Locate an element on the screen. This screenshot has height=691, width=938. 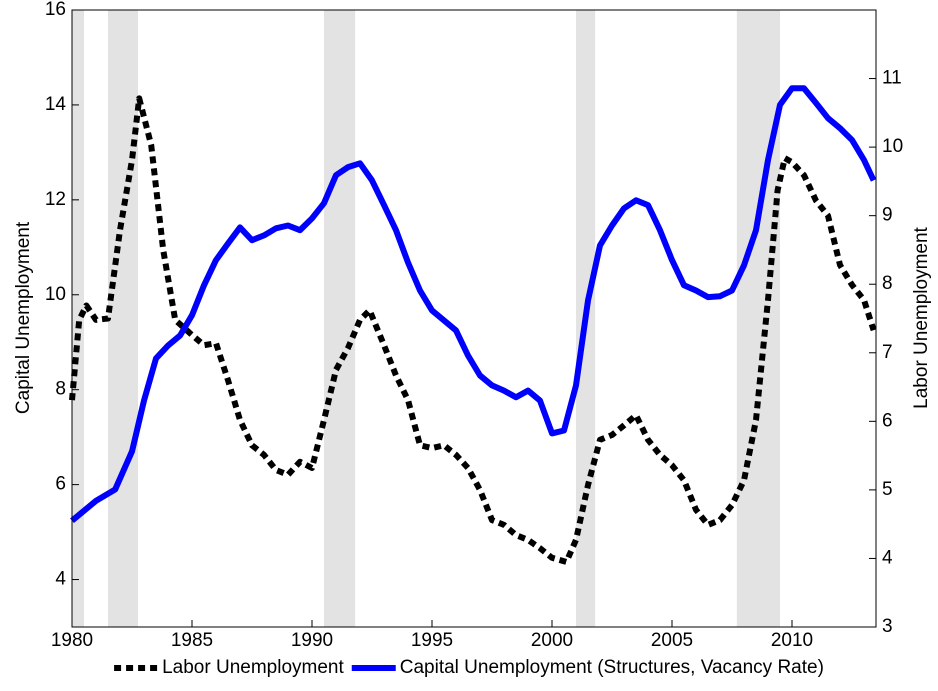
y2-tick-label: 6 is located at coordinates (887, 420).